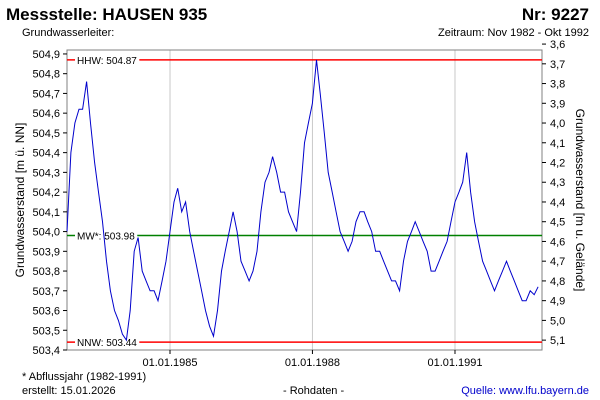 The image size is (600, 400). I want to click on y-axis-label-left: Grundwasserstand [m ü. NN], so click(20, 200).